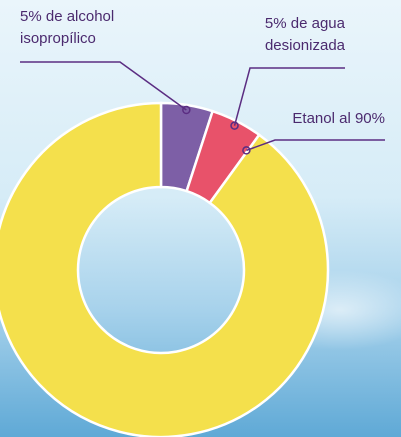 This screenshot has width=401, height=437. What do you see at coordinates (304, 34) in the screenshot?
I see `category-label: 5% de agua desionizada` at bounding box center [304, 34].